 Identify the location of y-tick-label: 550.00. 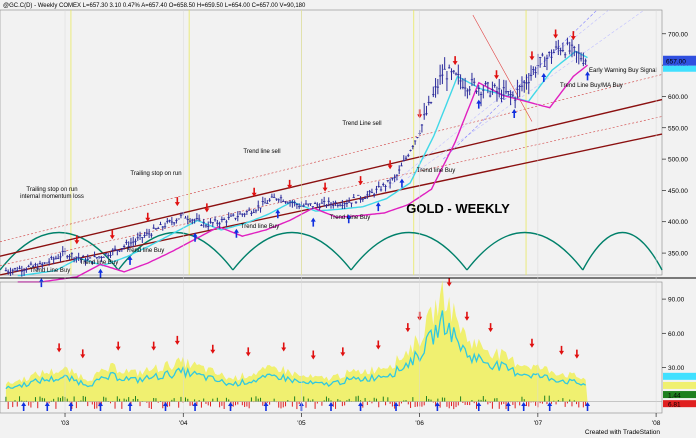
(678, 128).